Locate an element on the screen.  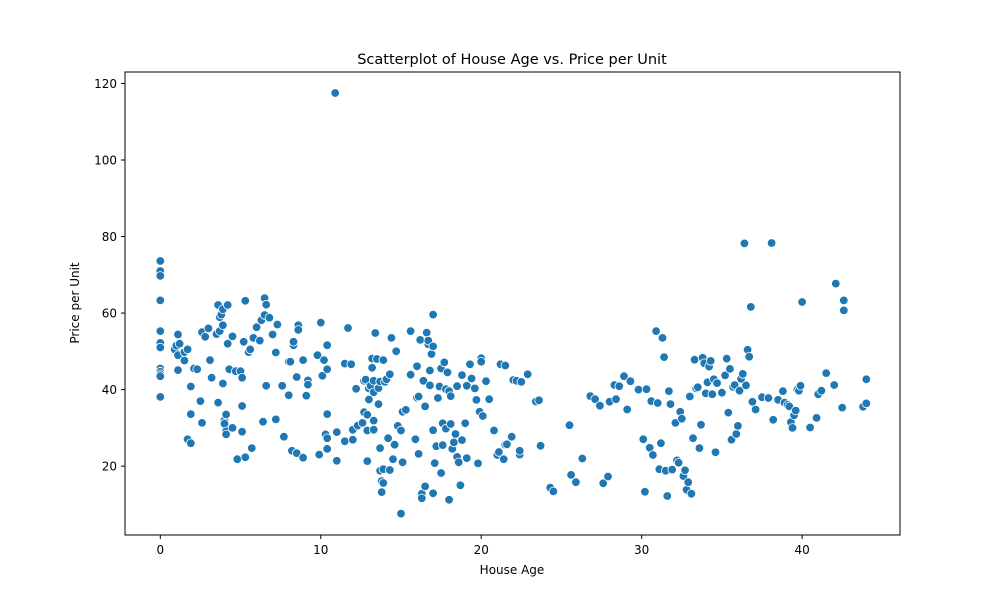
x-axis-label: House Age is located at coordinates (512, 570).